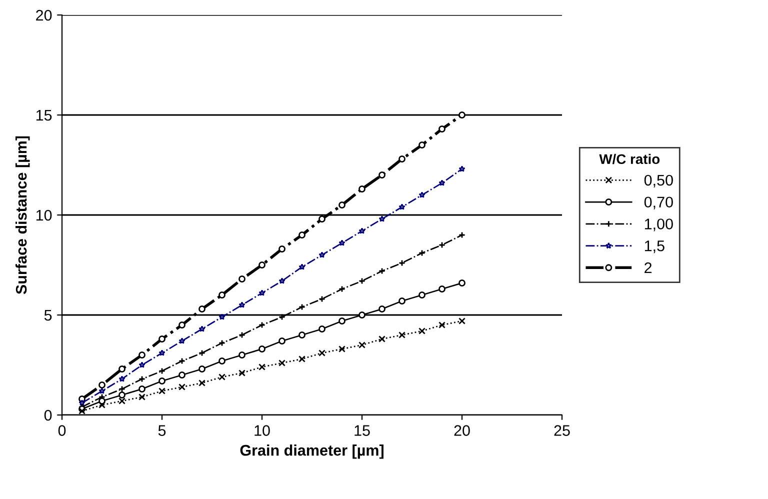 The height and width of the screenshot is (499, 768). I want to click on x-tick-label: 15, so click(362, 430).